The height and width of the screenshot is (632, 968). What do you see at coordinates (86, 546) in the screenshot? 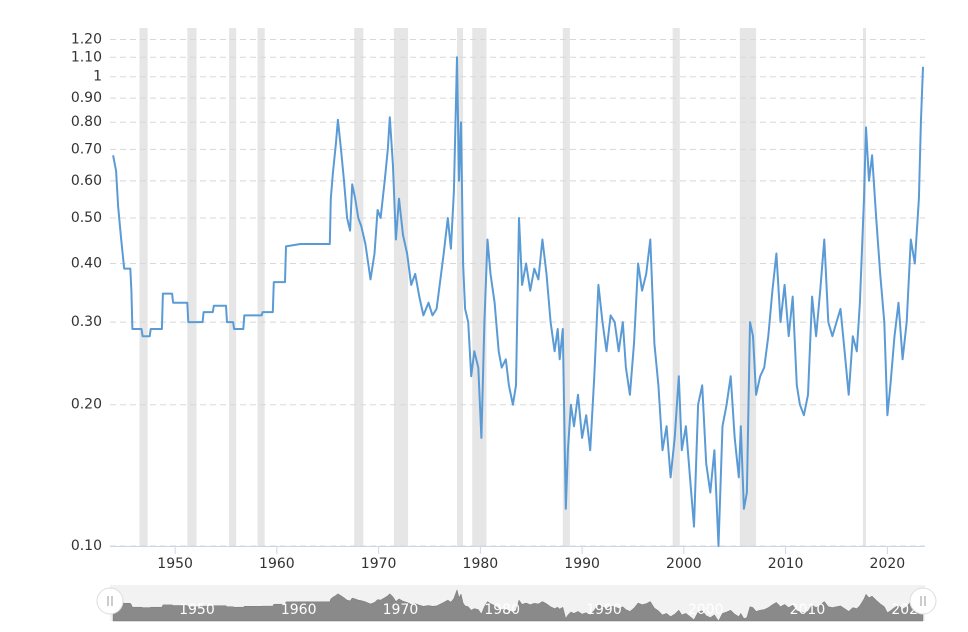
I see `y-tick-label: 0.10` at bounding box center [86, 546].